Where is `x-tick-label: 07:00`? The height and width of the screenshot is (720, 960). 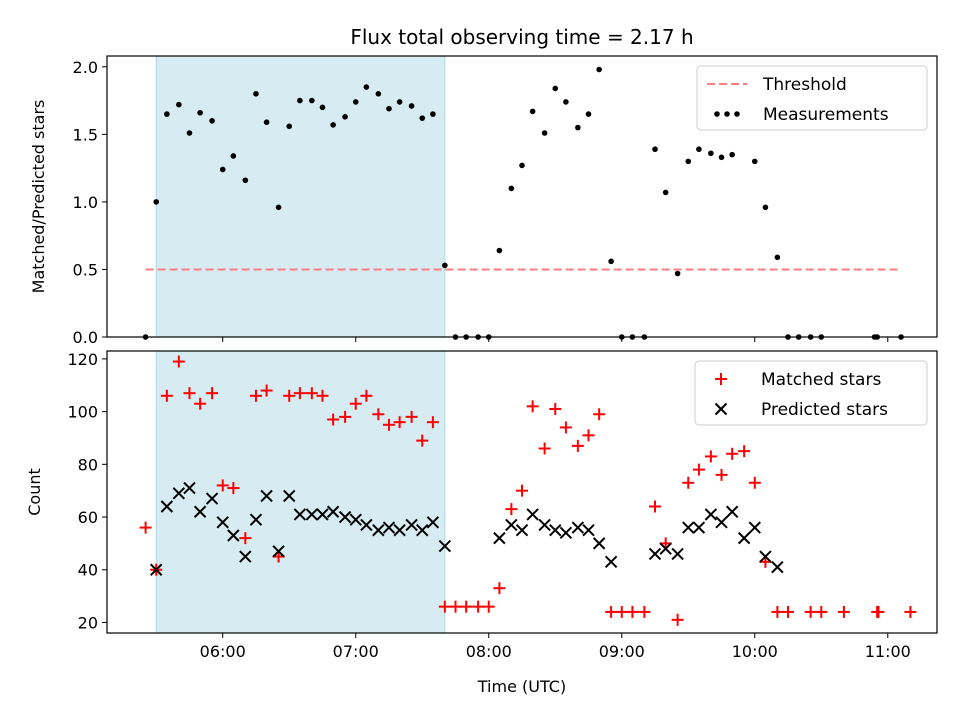 x-tick-label: 07:00 is located at coordinates (356, 651).